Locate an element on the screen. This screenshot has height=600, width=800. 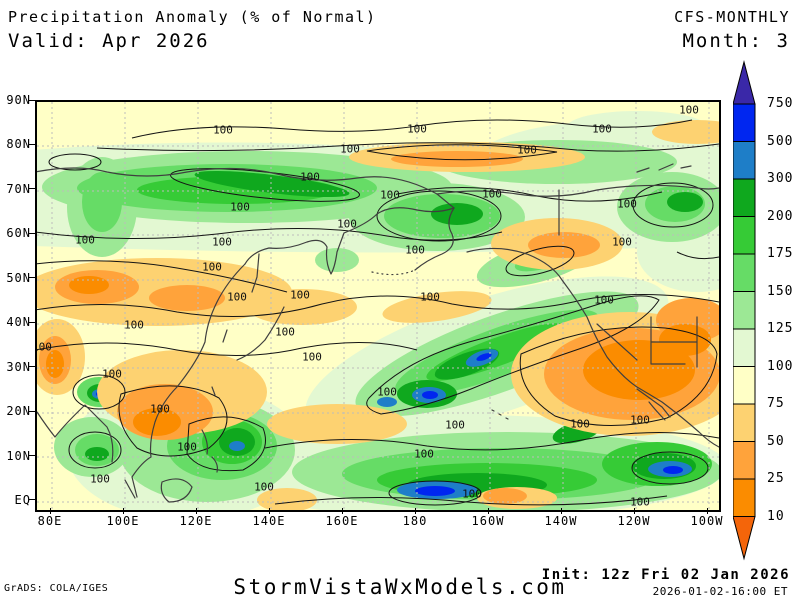
colorbar-value-label: 50 is located at coordinates (776, 441).